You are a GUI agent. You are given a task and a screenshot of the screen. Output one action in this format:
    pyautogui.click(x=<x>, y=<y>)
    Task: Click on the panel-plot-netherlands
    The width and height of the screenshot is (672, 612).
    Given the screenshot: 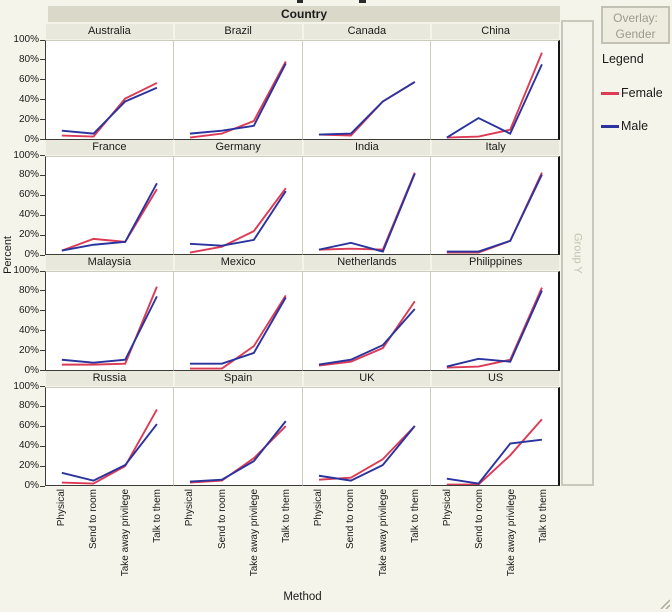 What is the action you would take?
    pyautogui.click(x=367, y=321)
    